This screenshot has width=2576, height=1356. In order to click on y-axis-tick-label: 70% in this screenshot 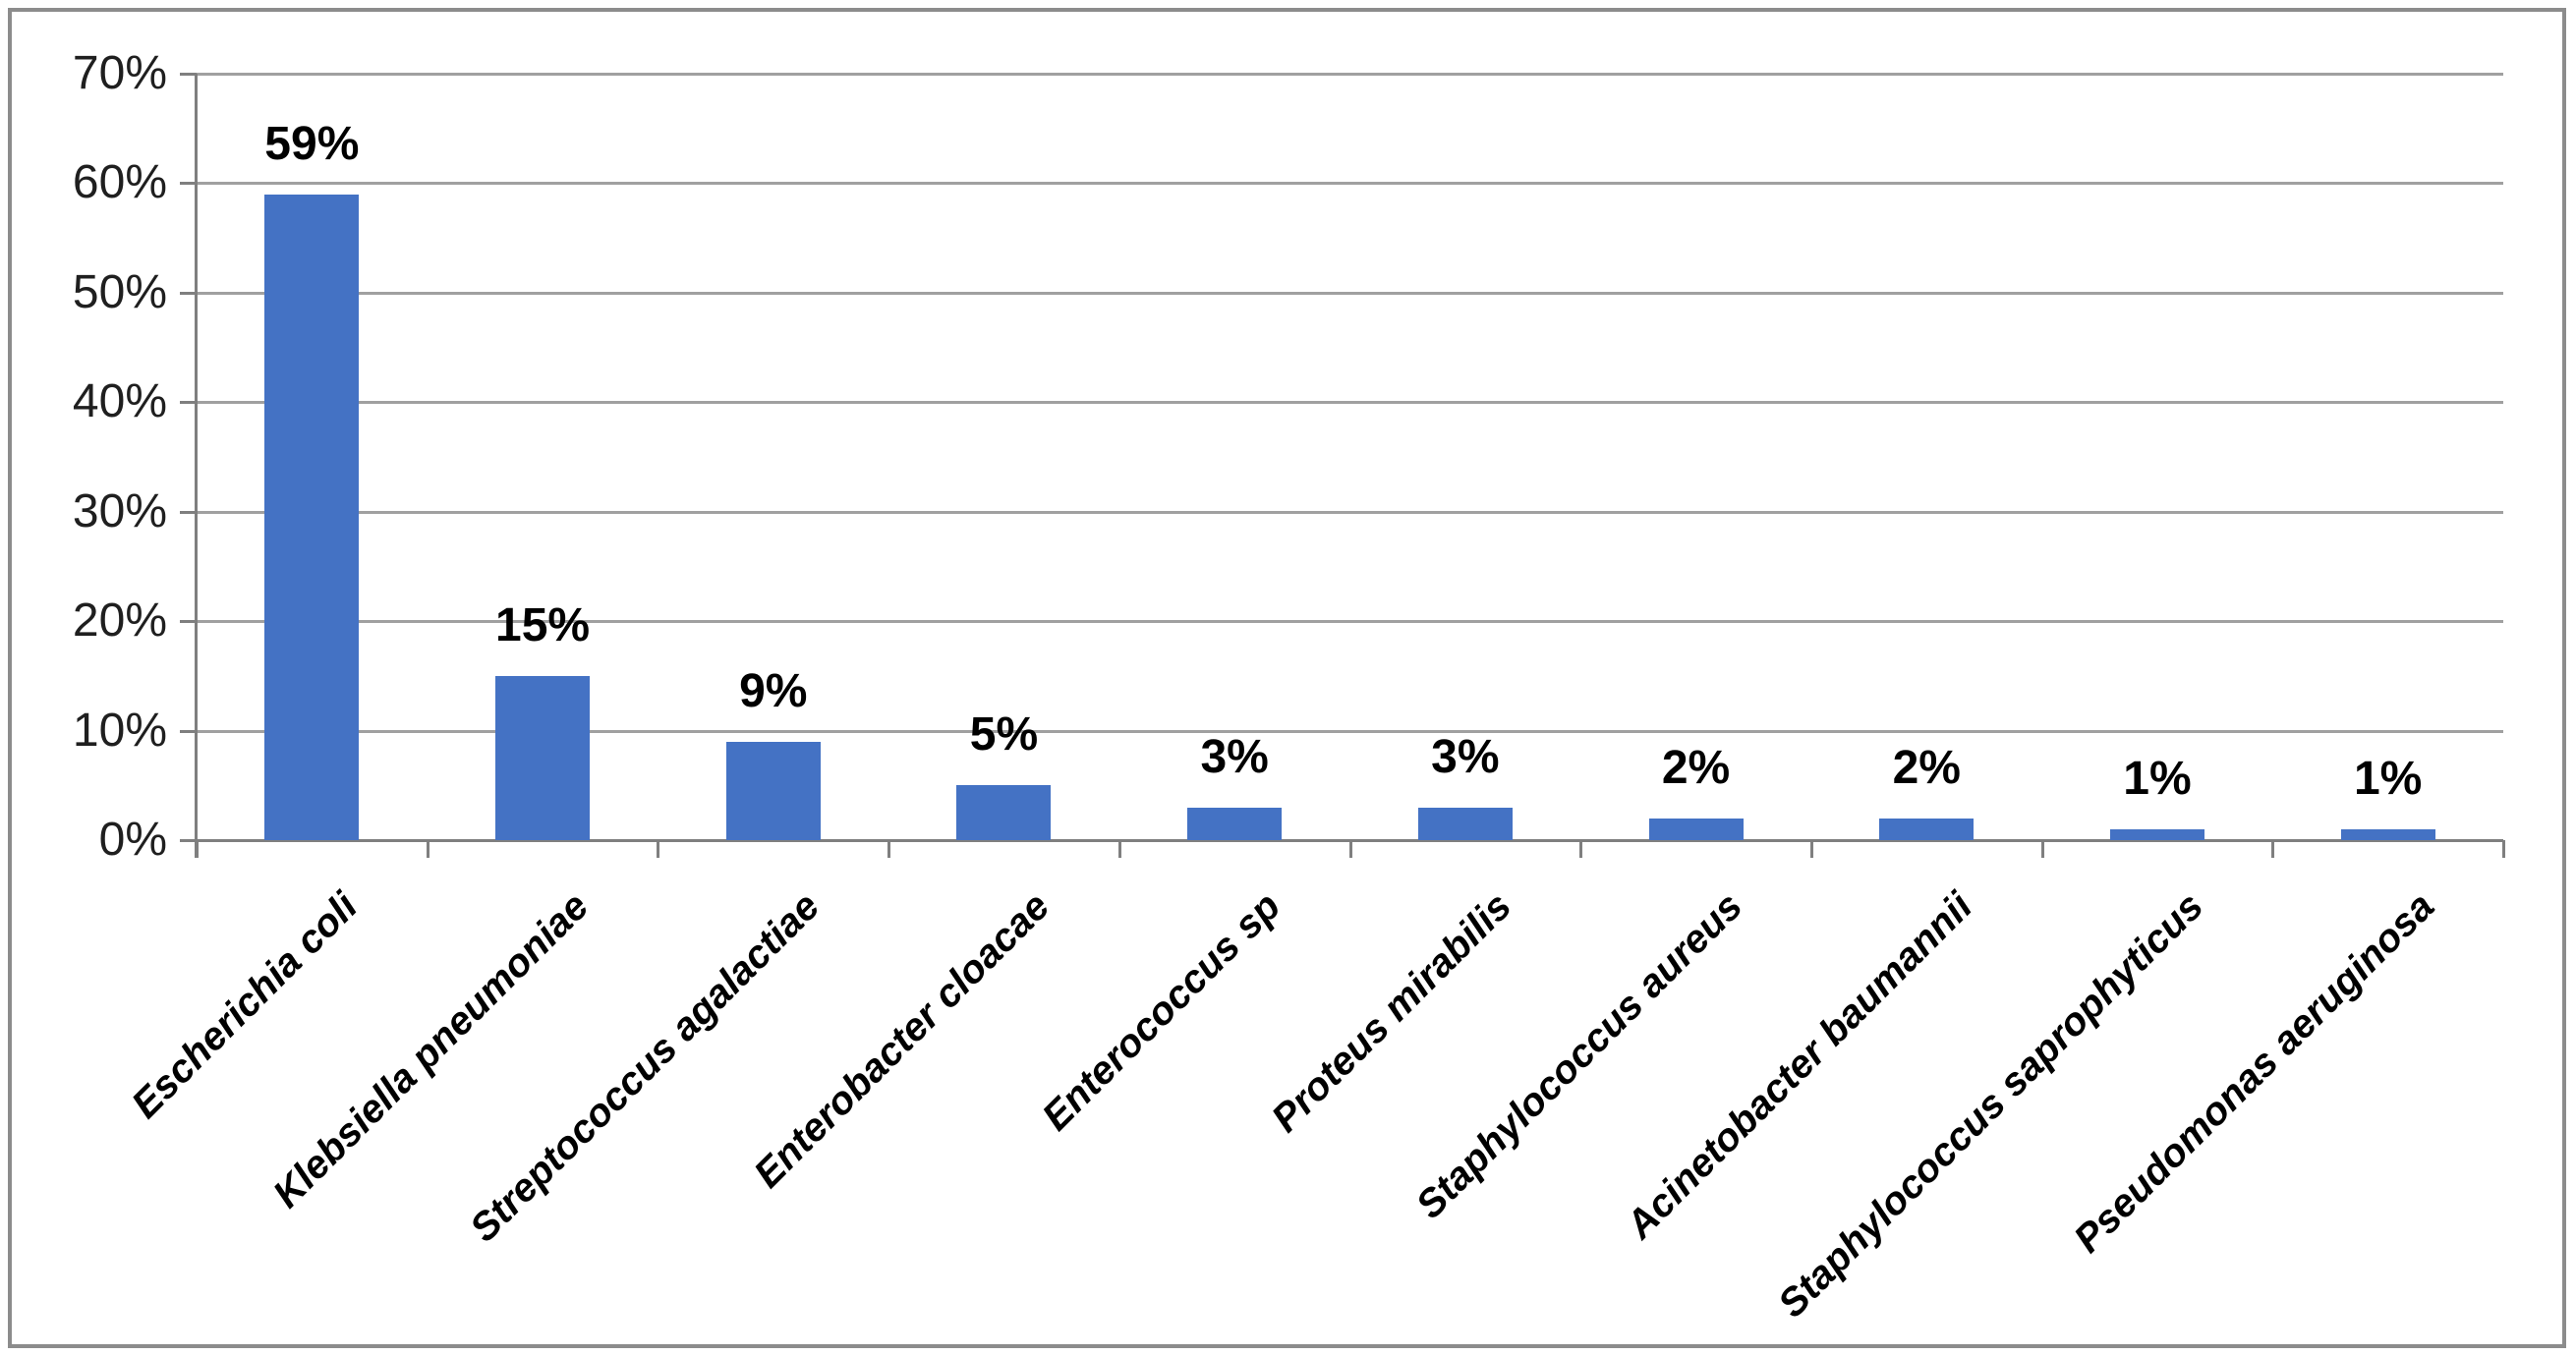, I will do `click(120, 73)`.